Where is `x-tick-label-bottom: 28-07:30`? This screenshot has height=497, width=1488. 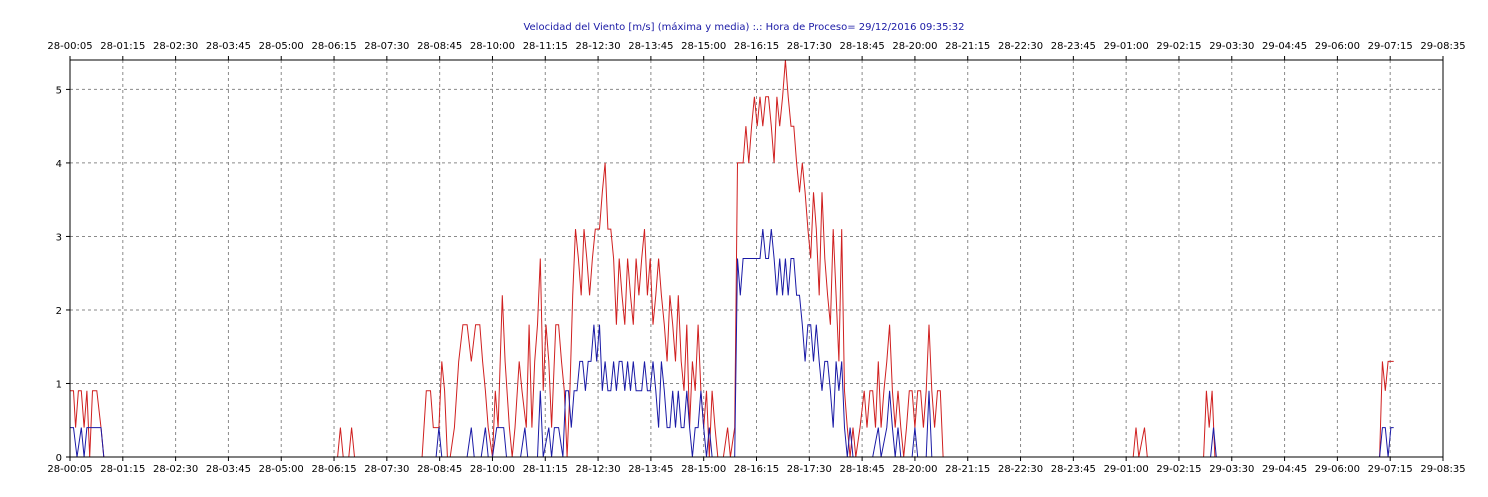 x-tick-label-bottom: 28-07:30 is located at coordinates (386, 469).